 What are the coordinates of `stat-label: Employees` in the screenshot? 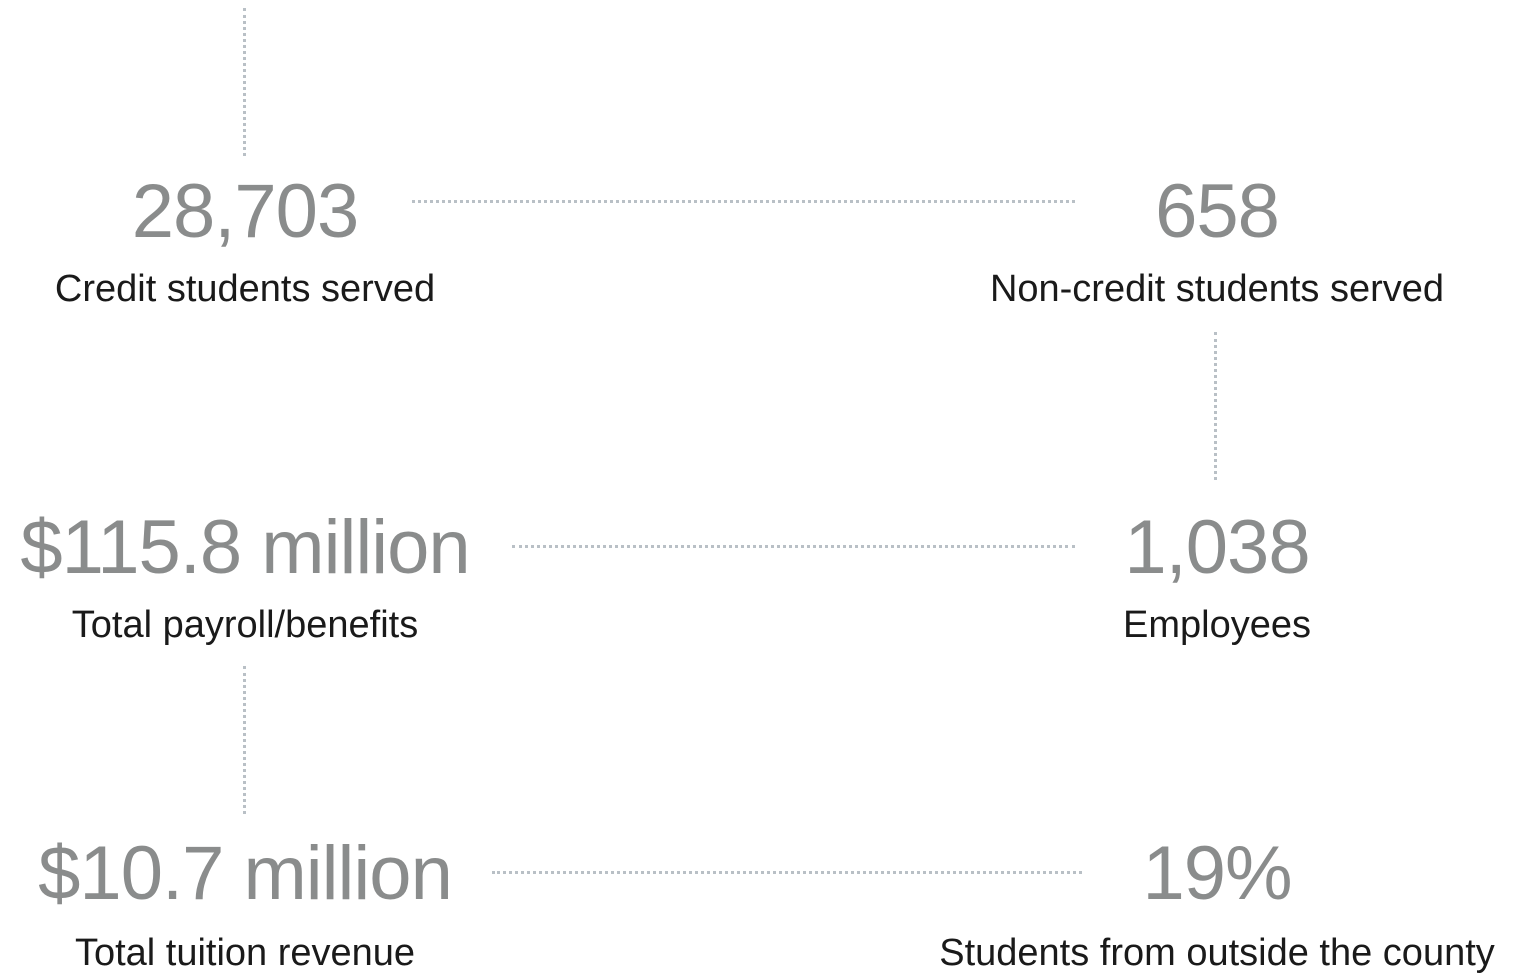 It's located at (1217, 625).